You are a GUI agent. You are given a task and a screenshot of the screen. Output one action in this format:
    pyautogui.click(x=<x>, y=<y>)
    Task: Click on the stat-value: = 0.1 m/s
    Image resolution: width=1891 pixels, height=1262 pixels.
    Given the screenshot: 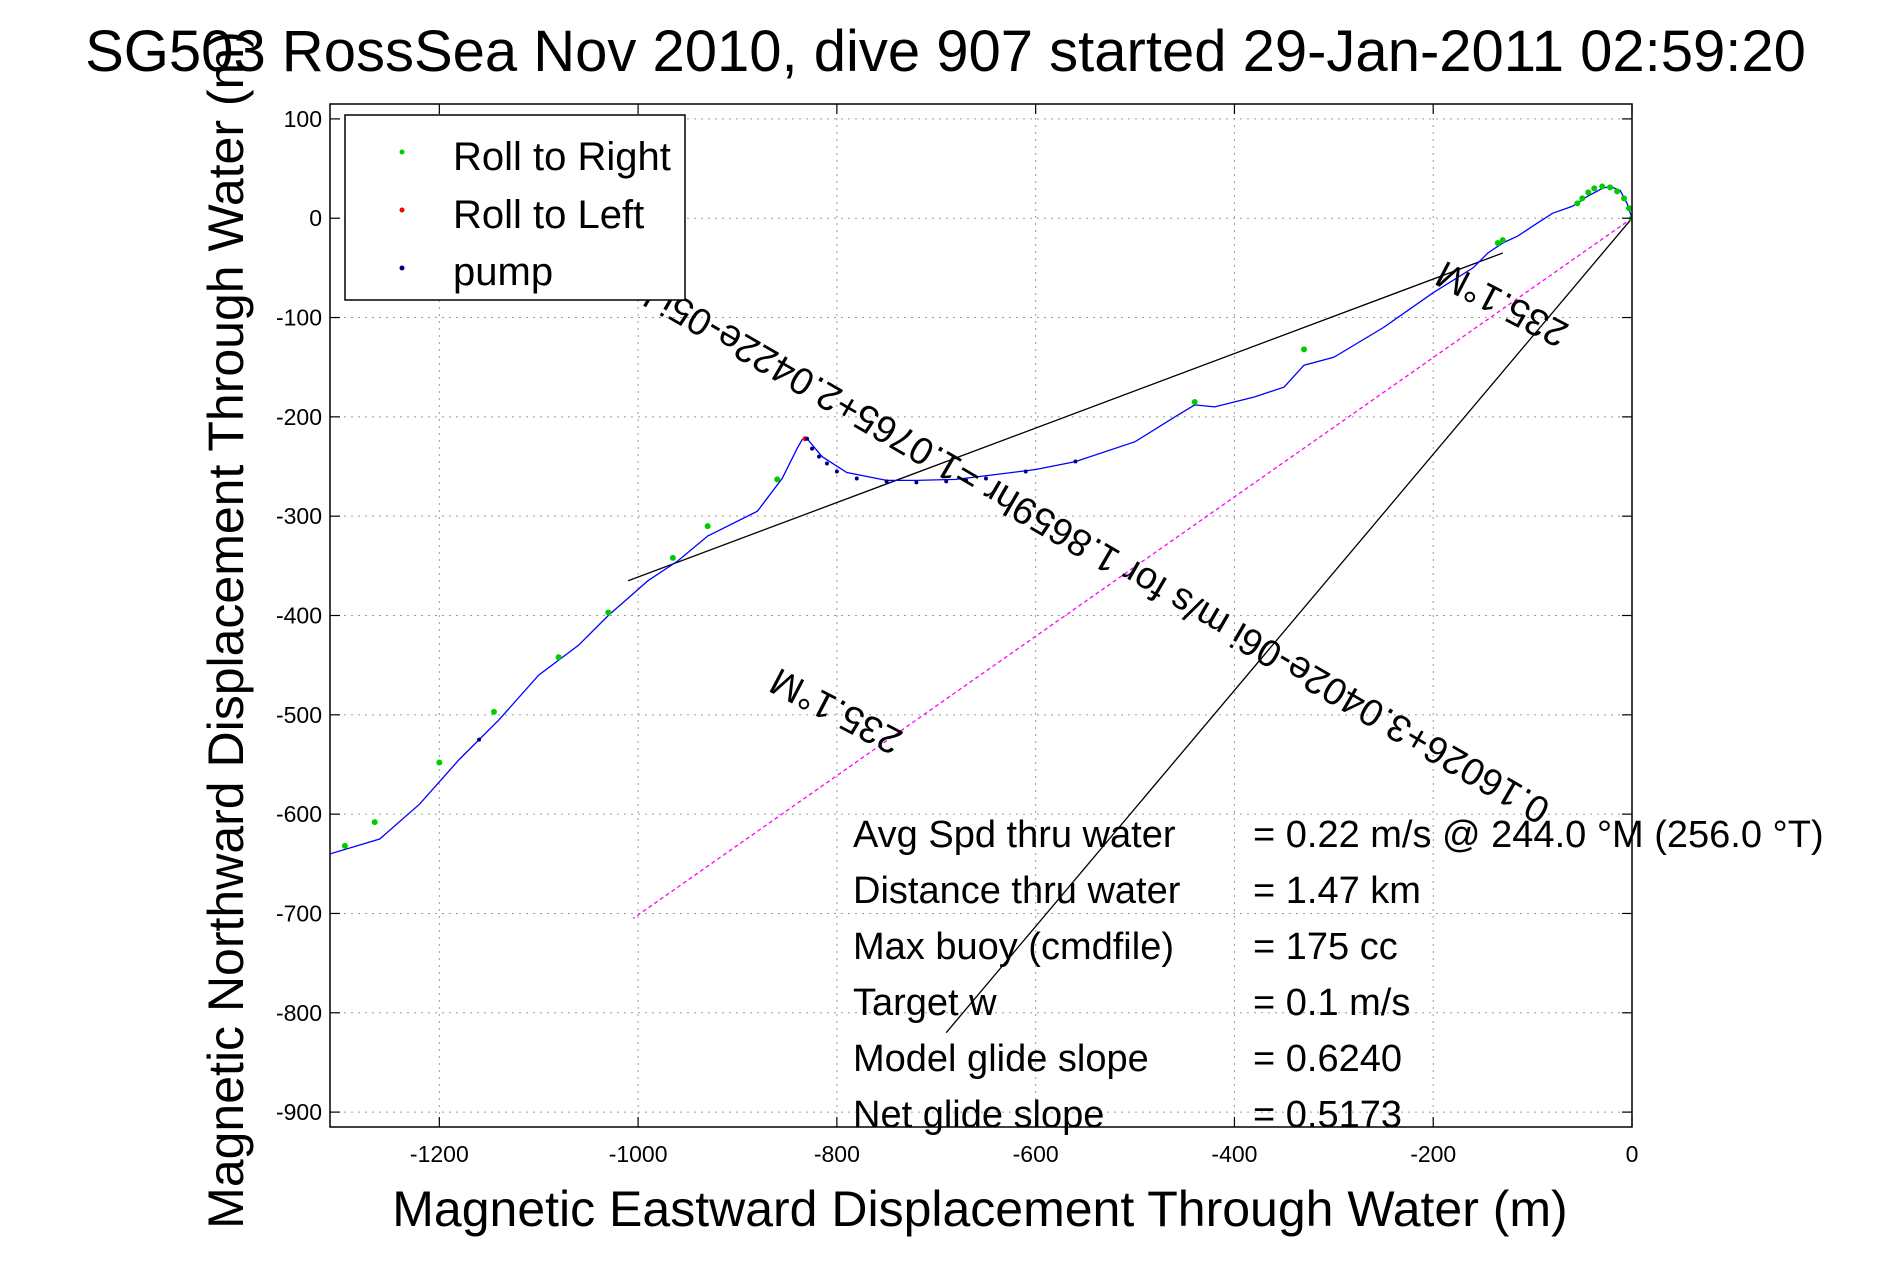 What is the action you would take?
    pyautogui.click(x=1331, y=1003)
    